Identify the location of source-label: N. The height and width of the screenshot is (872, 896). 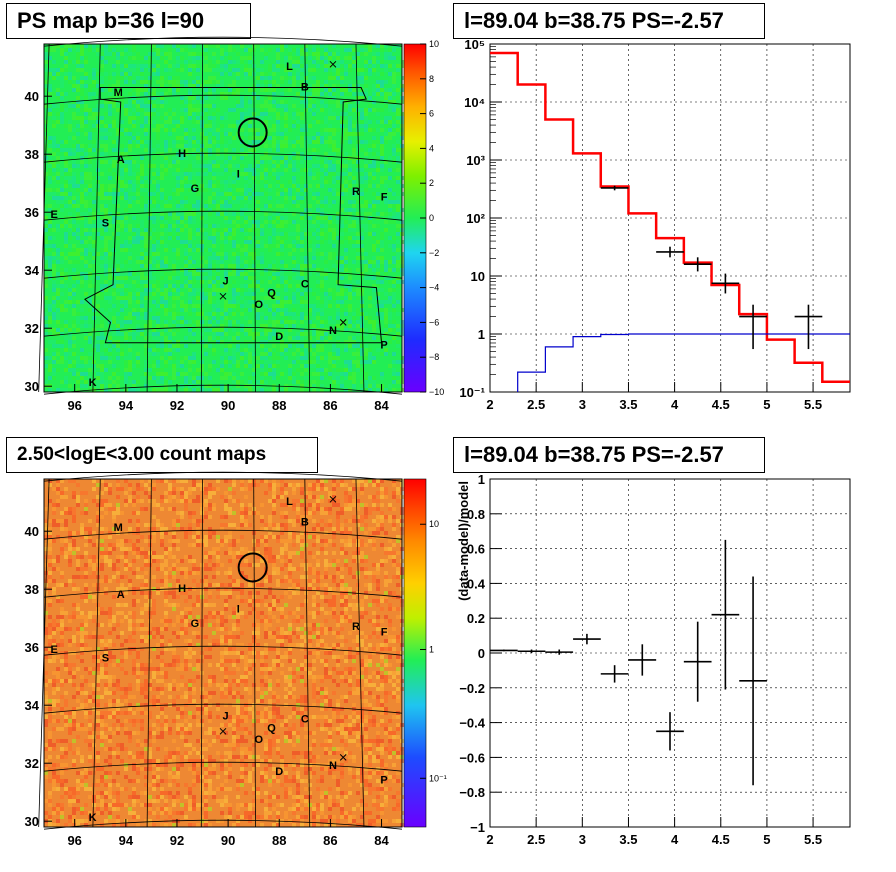
(333, 331).